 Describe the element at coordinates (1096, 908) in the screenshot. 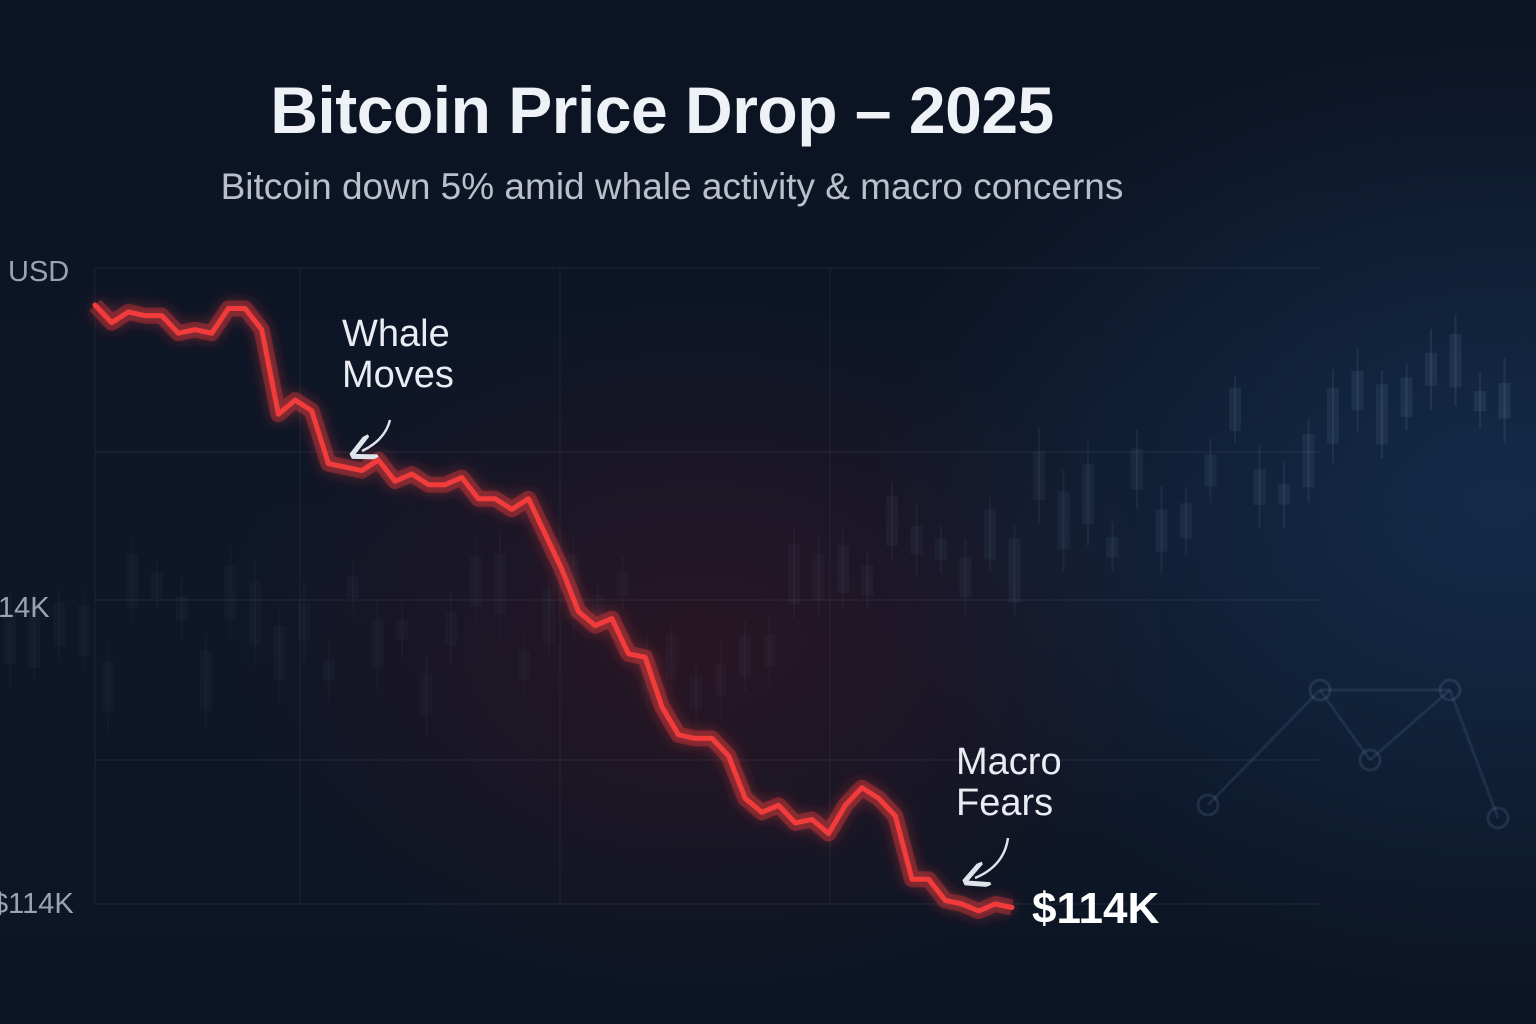

I see `end-price-label: $114K` at that location.